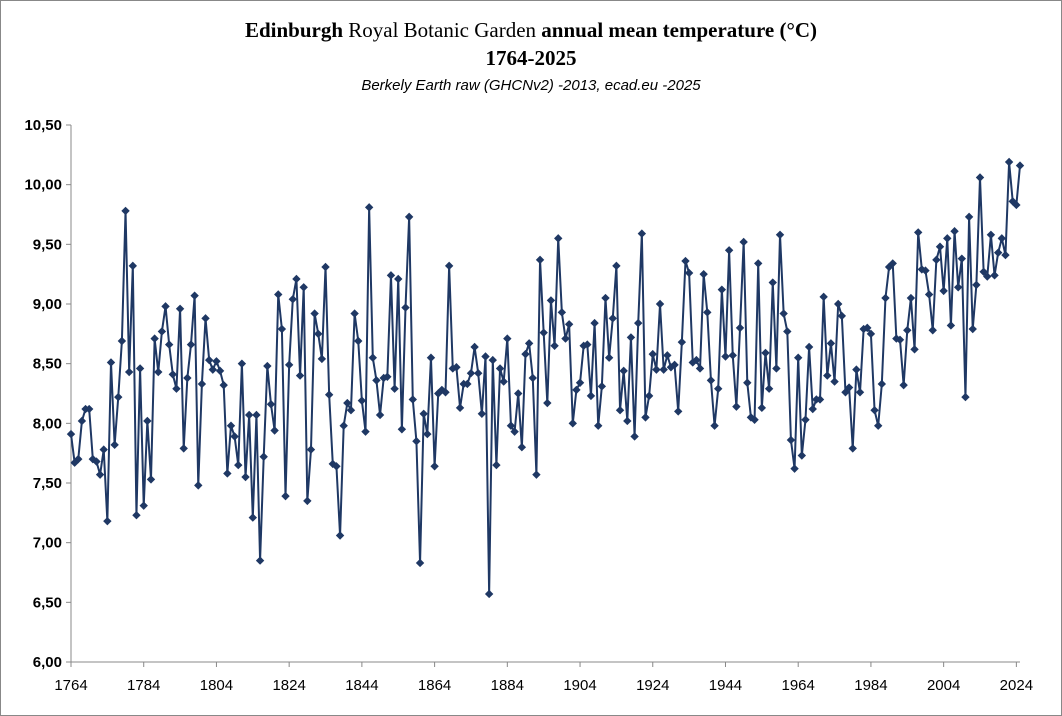  What do you see at coordinates (47, 423) in the screenshot?
I see `y-tick-label: 8,00` at bounding box center [47, 423].